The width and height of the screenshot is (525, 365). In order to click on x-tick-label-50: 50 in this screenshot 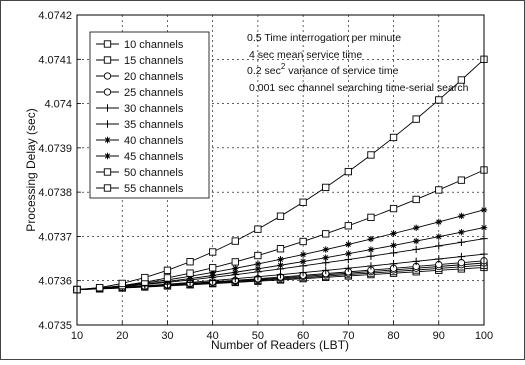, I will do `click(258, 336)`.